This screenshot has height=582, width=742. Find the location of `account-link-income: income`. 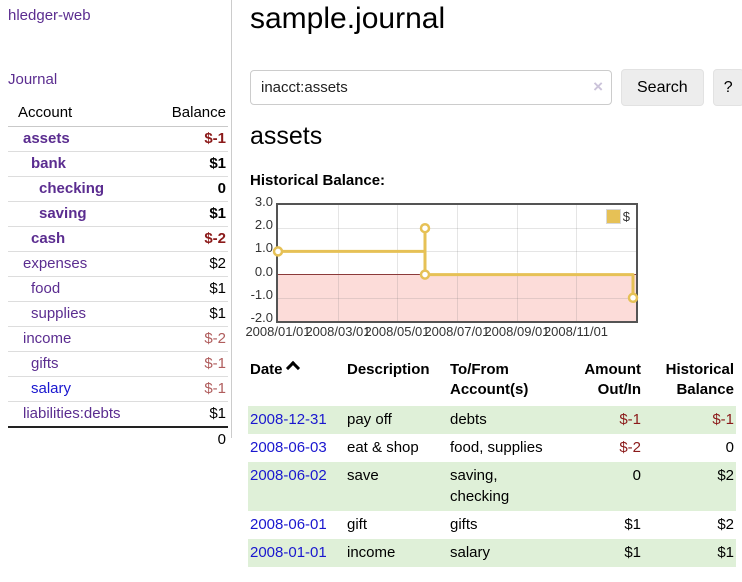

account-link-income: income is located at coordinates (47, 338).